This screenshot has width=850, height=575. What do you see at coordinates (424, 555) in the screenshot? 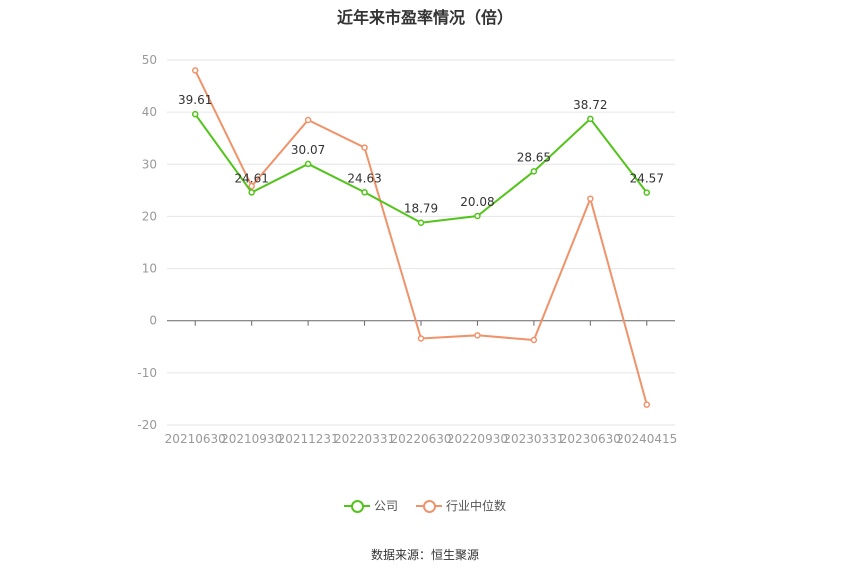
I see `source-note: 数据来源：恒生聚源` at bounding box center [424, 555].